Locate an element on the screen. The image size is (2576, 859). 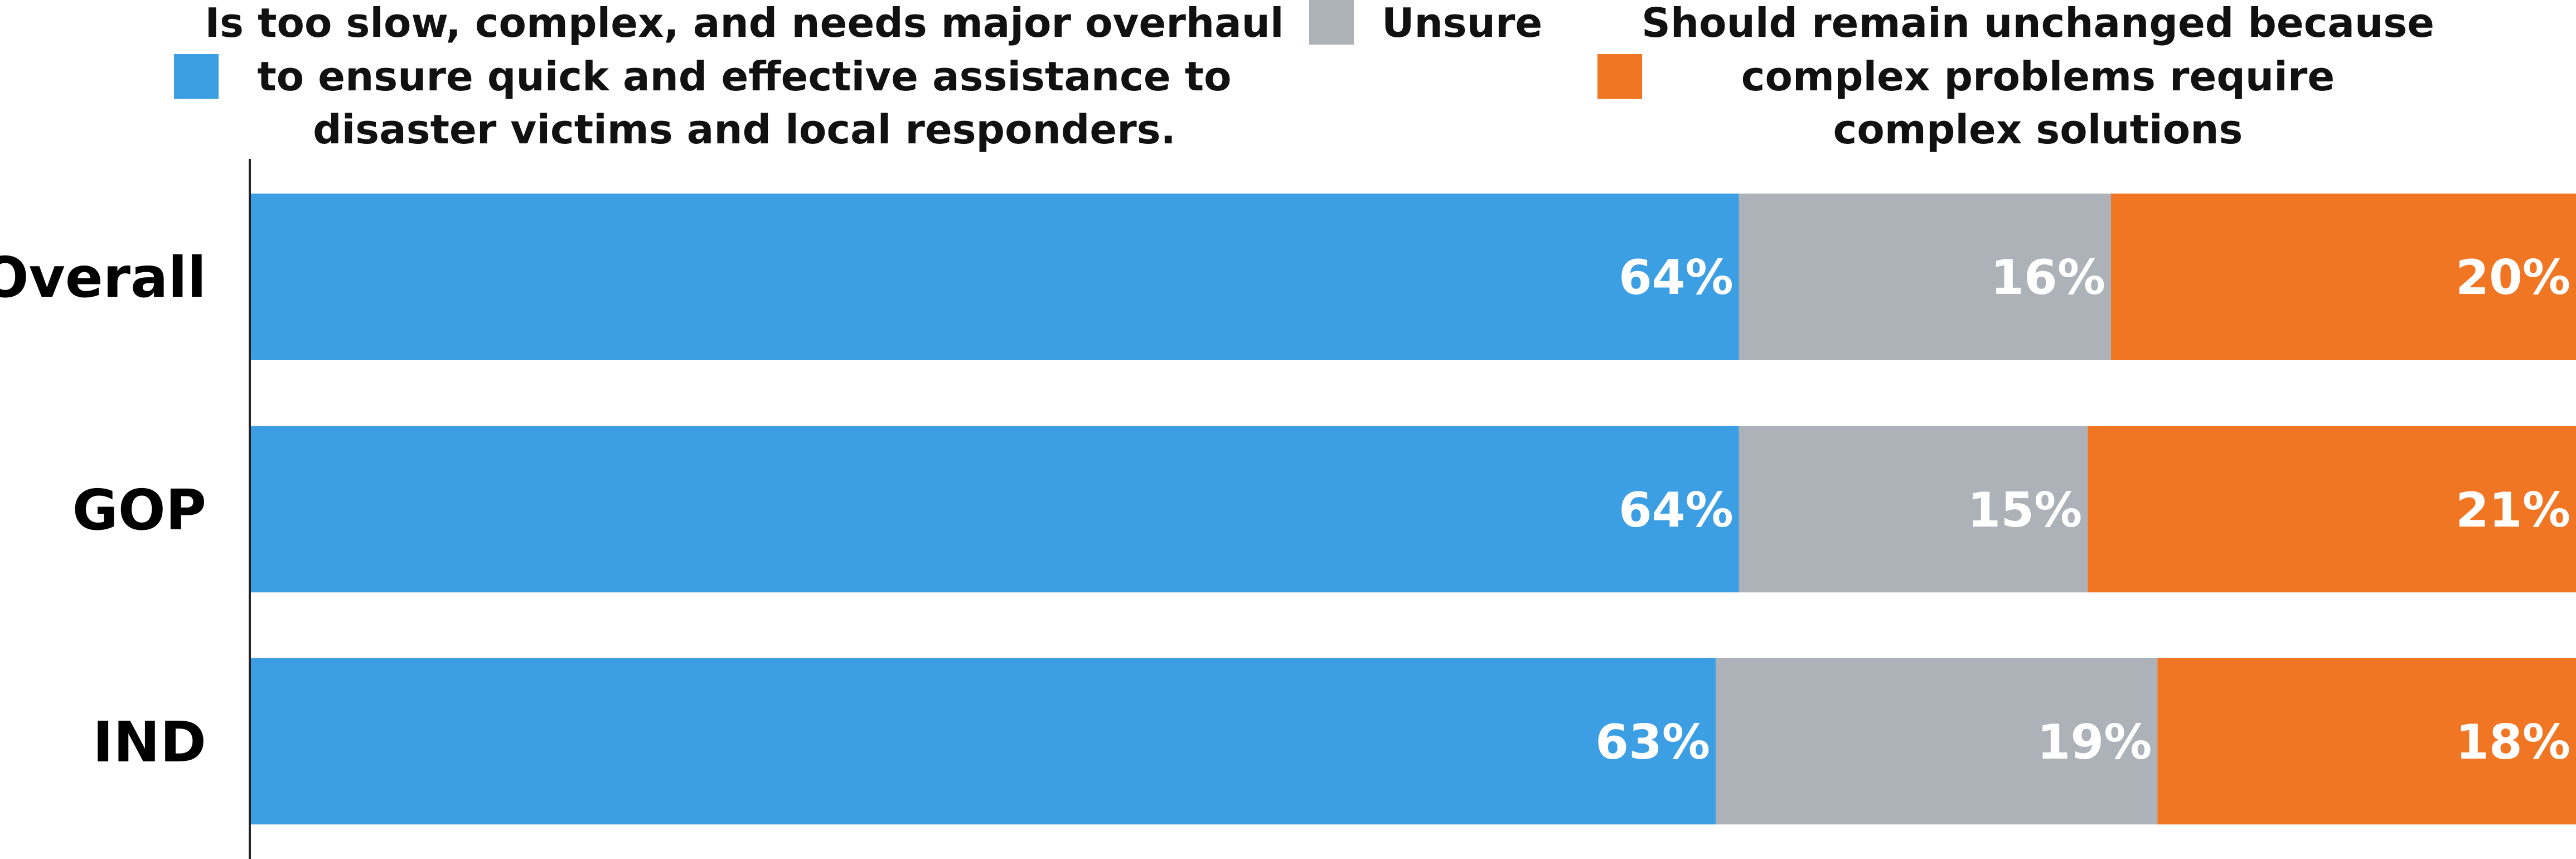
category-label: IND is located at coordinates (149, 743).